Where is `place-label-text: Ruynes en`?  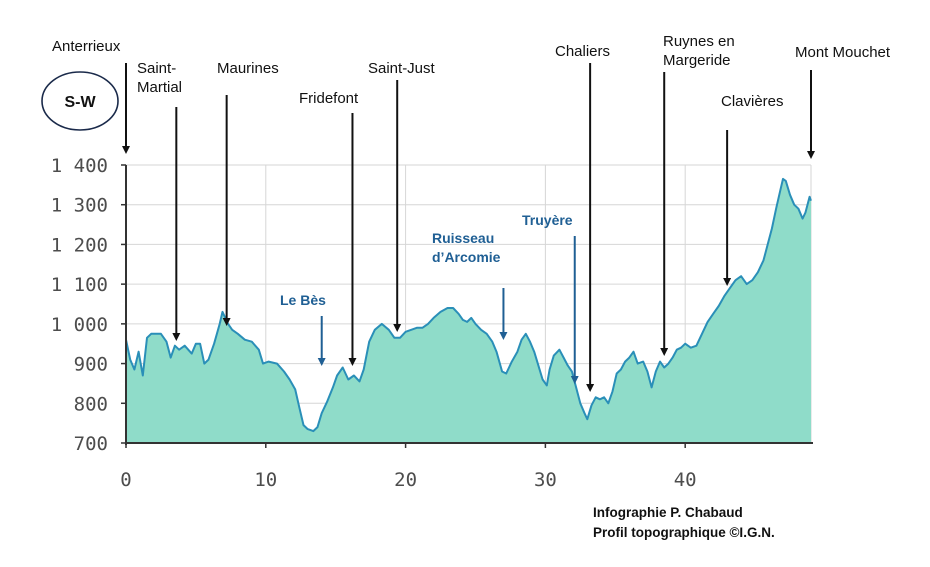
place-label-text: Ruynes en is located at coordinates (699, 41).